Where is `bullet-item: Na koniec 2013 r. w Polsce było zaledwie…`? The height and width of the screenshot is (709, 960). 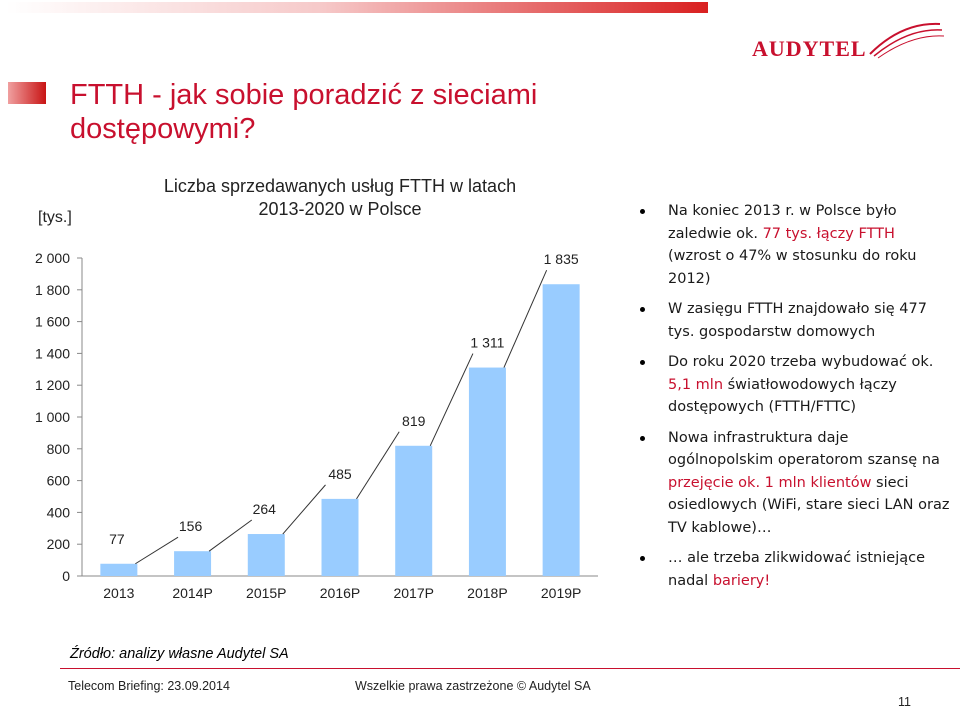
bullet-item: Na koniec 2013 r. w Polsce było zaledwie… is located at coordinates (796, 245).